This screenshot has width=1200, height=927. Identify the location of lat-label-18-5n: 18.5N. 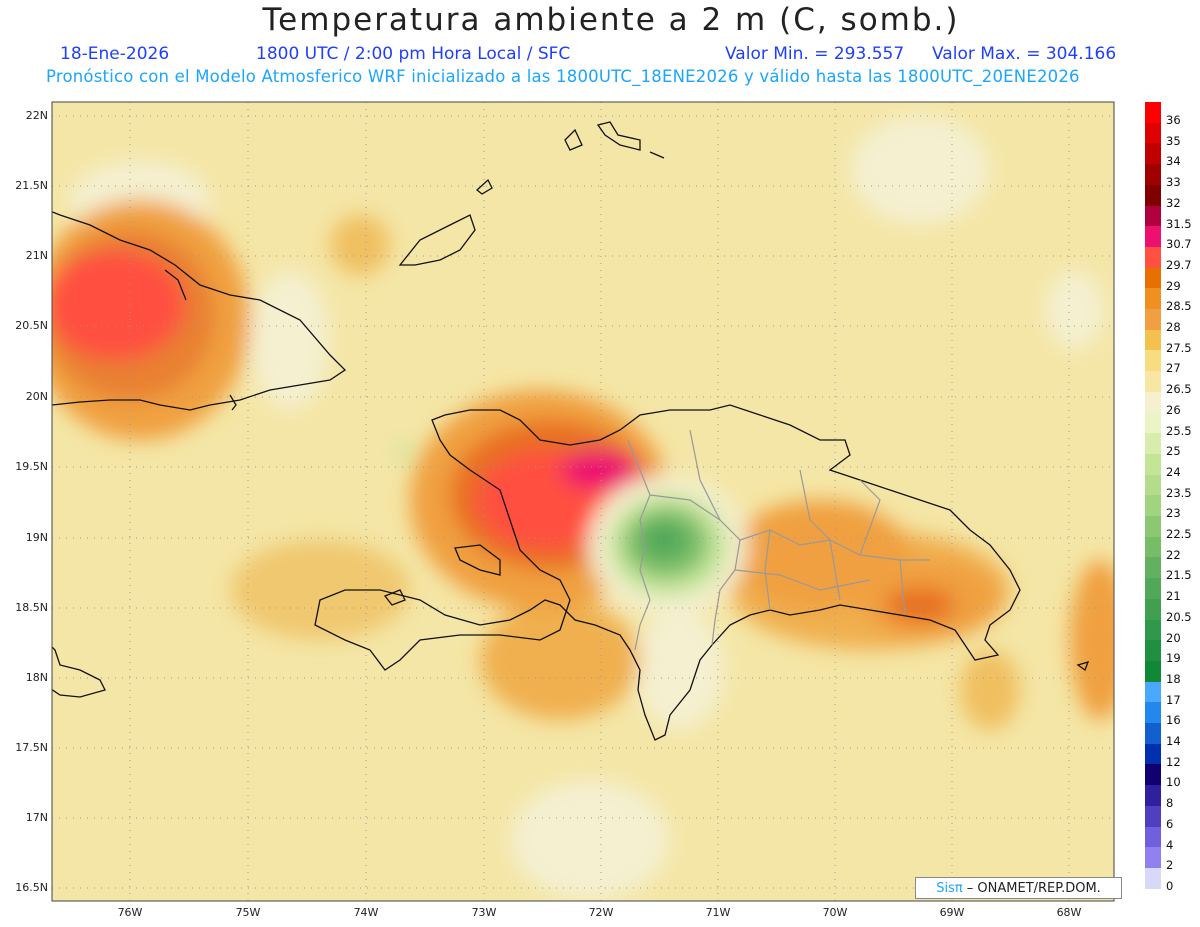
(31, 607).